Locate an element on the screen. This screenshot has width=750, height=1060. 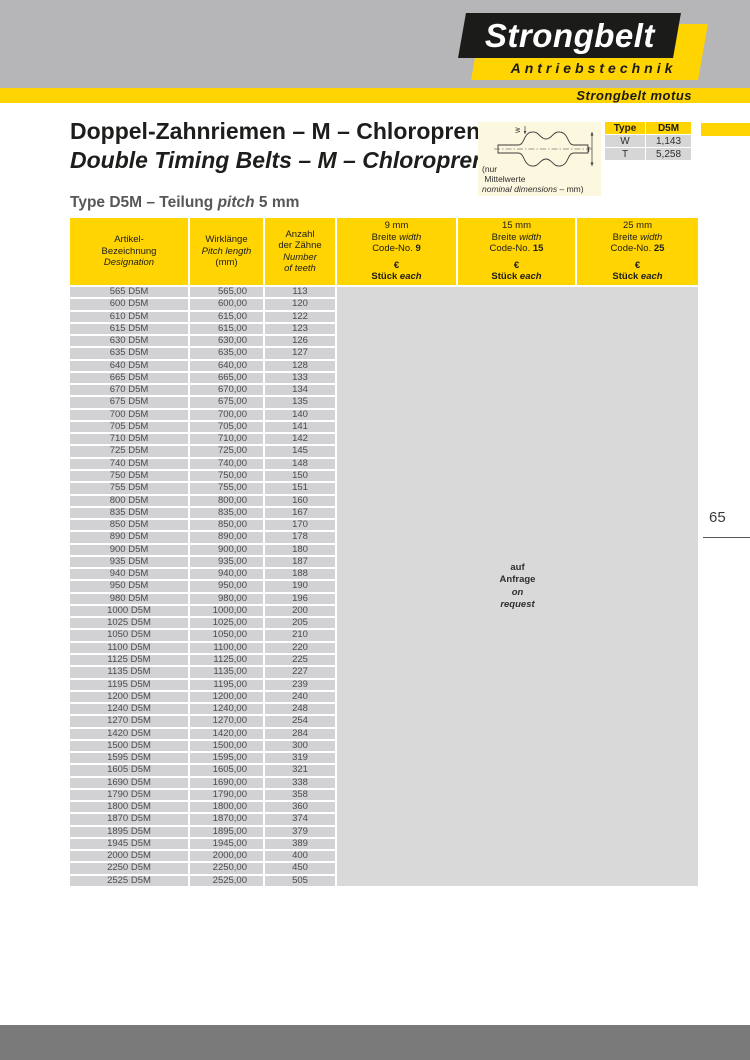
table-cell: 635,00 is located at coordinates (226, 353).